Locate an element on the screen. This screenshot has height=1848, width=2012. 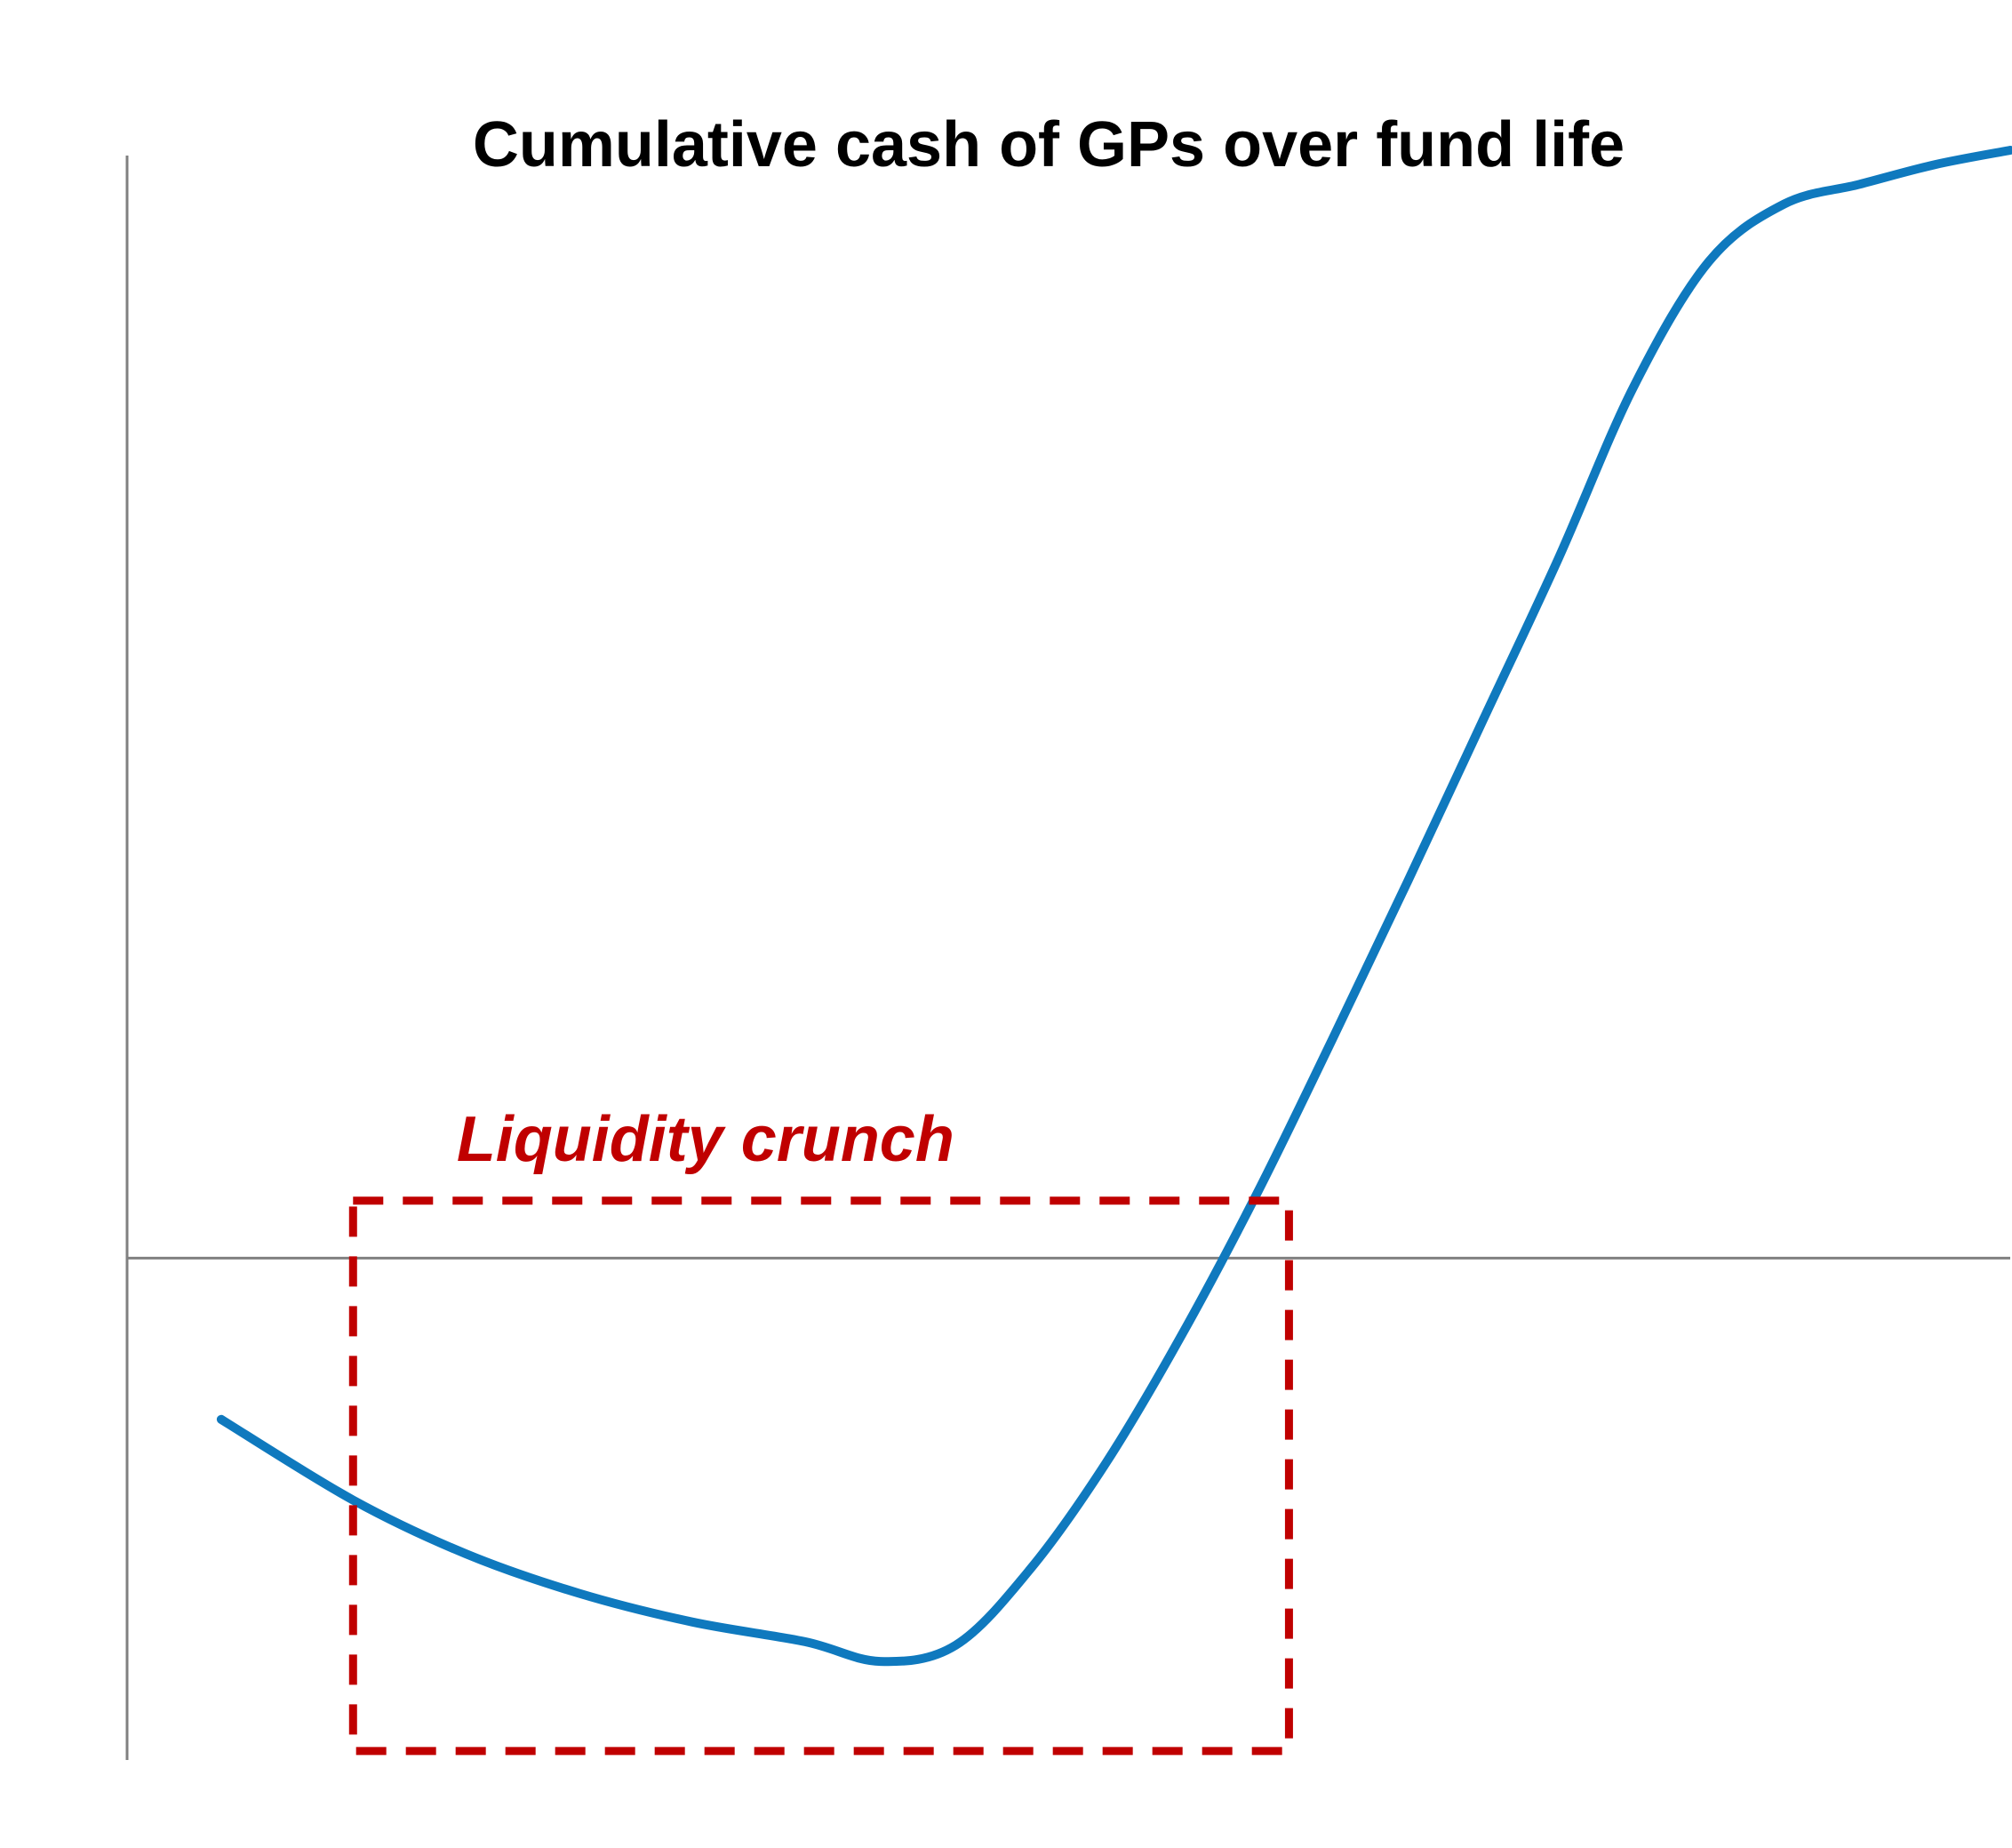
chart-title: Cumulative cash of GPs over fund life is located at coordinates (1049, 144).